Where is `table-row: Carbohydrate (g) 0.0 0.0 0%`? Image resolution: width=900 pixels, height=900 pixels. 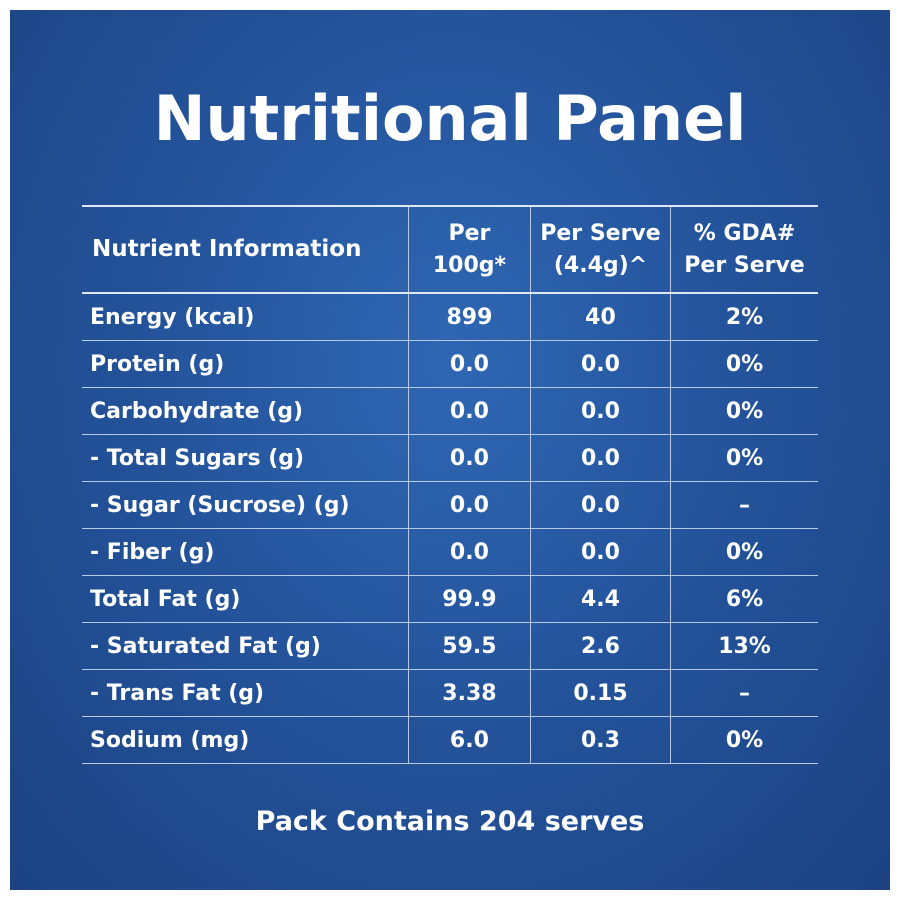
table-row: Carbohydrate (g) 0.0 0.0 0% is located at coordinates (450, 411).